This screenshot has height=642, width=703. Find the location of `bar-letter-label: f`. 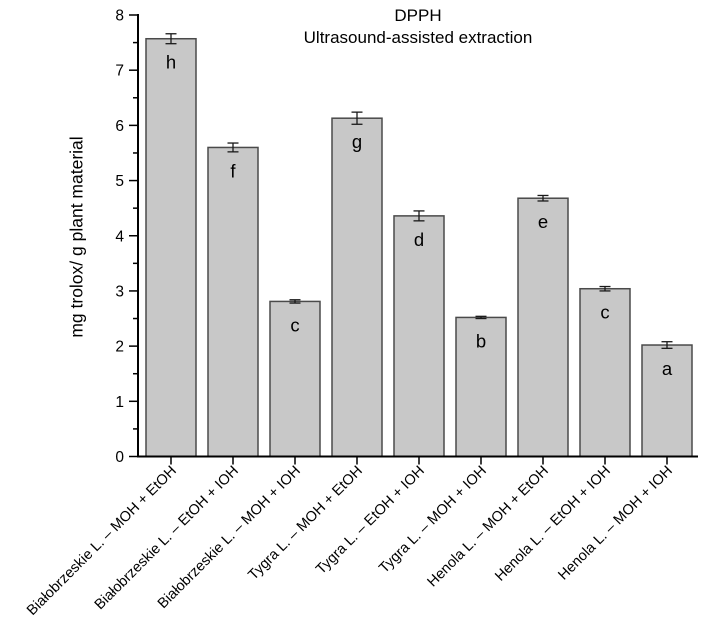

bar-letter-label: f is located at coordinates (233, 170).